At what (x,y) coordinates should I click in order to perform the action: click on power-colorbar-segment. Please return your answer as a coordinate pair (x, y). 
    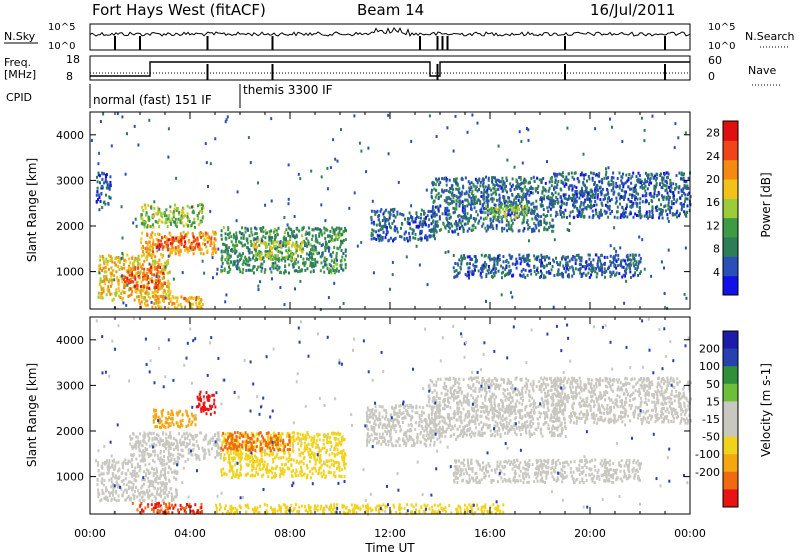
    Looking at the image, I should click on (730, 227).